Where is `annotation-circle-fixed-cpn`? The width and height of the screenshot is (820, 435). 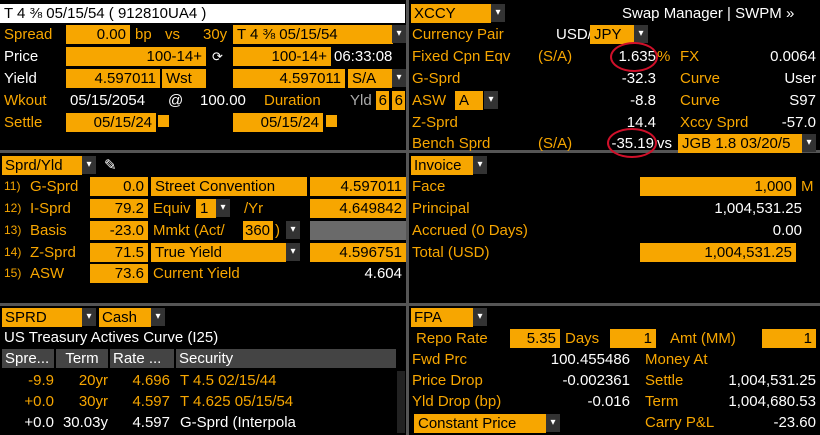 annotation-circle-fixed-cpn is located at coordinates (634, 57).